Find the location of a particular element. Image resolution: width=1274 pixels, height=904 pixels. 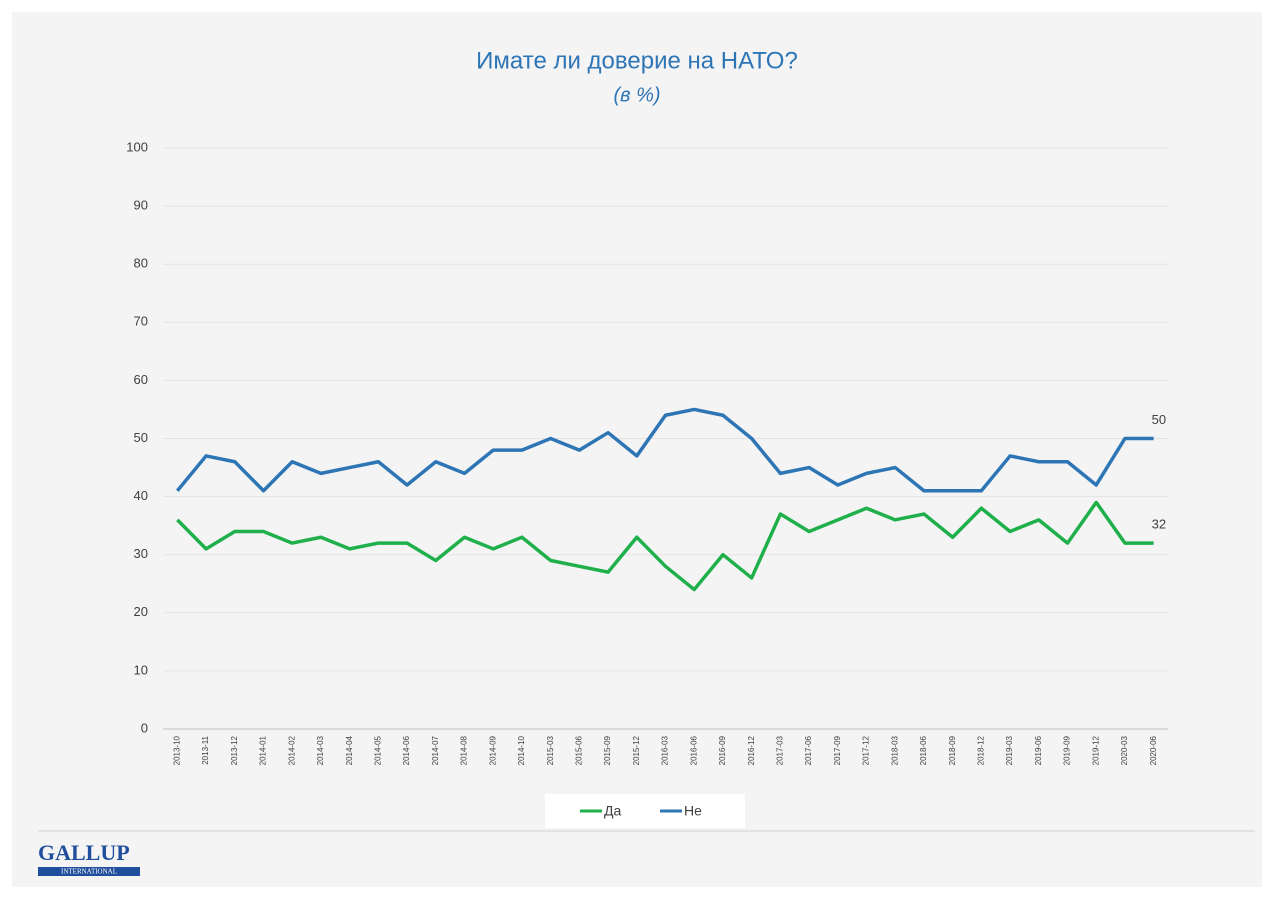

logo-bar is located at coordinates (89, 871).